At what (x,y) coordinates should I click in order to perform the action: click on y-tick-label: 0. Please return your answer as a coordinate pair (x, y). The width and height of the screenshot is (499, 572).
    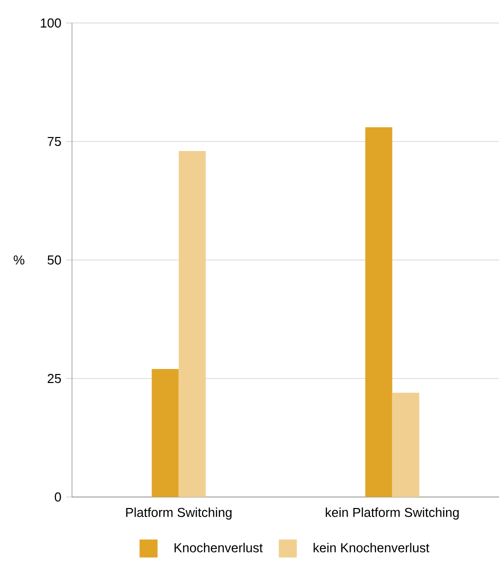
    Looking at the image, I should click on (57, 497).